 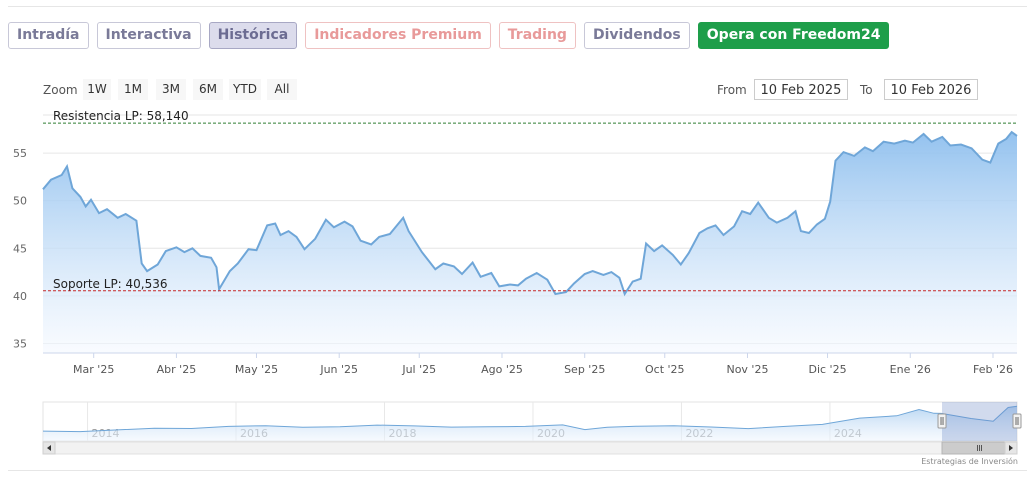 What do you see at coordinates (110, 284) in the screenshot?
I see `support-label: Soporte LP: 40,536` at bounding box center [110, 284].